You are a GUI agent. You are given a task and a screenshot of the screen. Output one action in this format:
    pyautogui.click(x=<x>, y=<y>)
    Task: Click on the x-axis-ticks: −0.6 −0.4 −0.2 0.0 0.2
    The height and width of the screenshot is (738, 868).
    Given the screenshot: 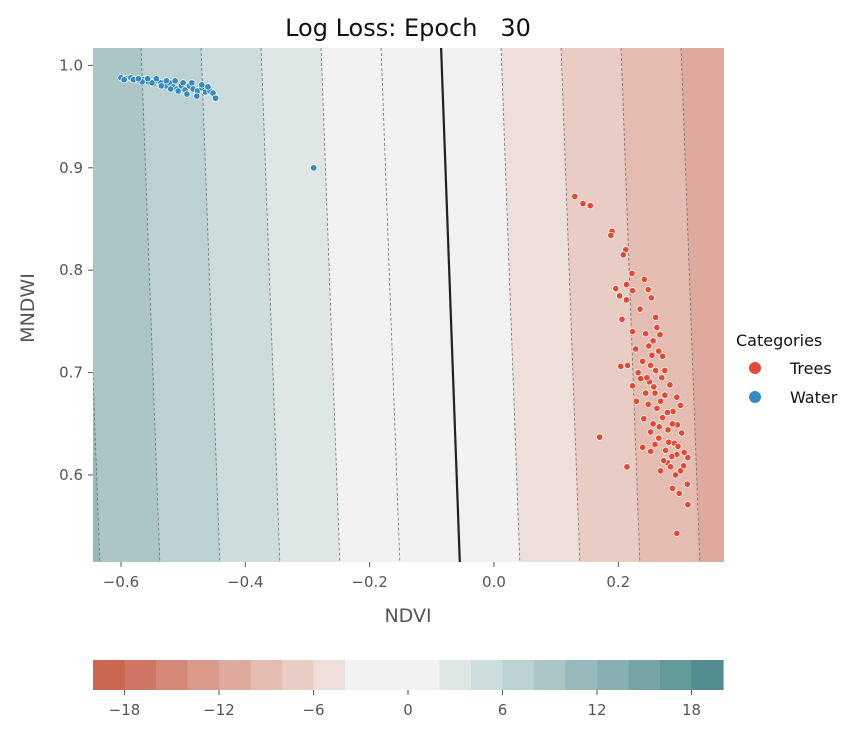 What is the action you would take?
    pyautogui.click(x=366, y=576)
    